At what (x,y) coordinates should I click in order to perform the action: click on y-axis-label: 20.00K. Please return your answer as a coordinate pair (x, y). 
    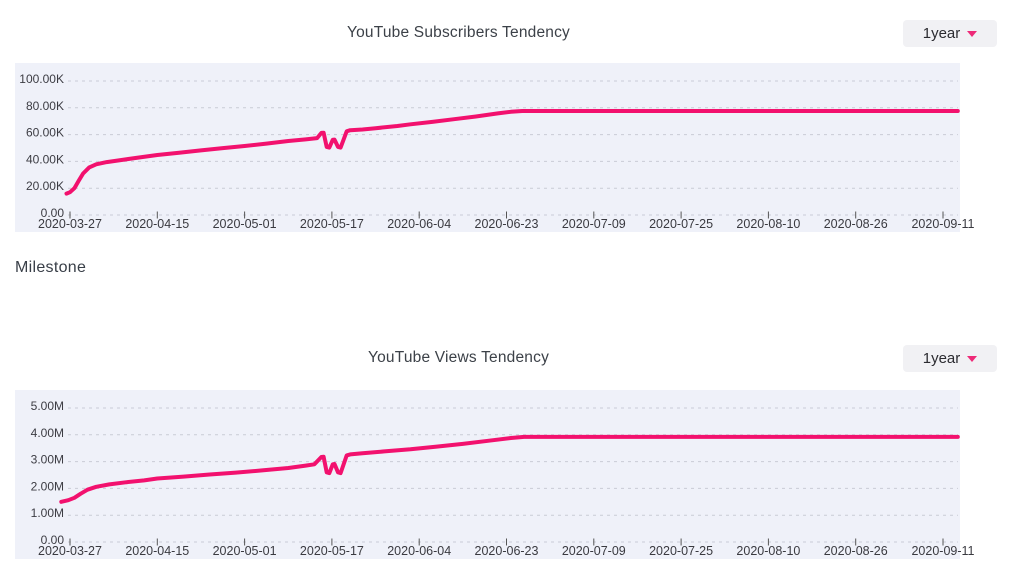
    Looking at the image, I should click on (45, 186).